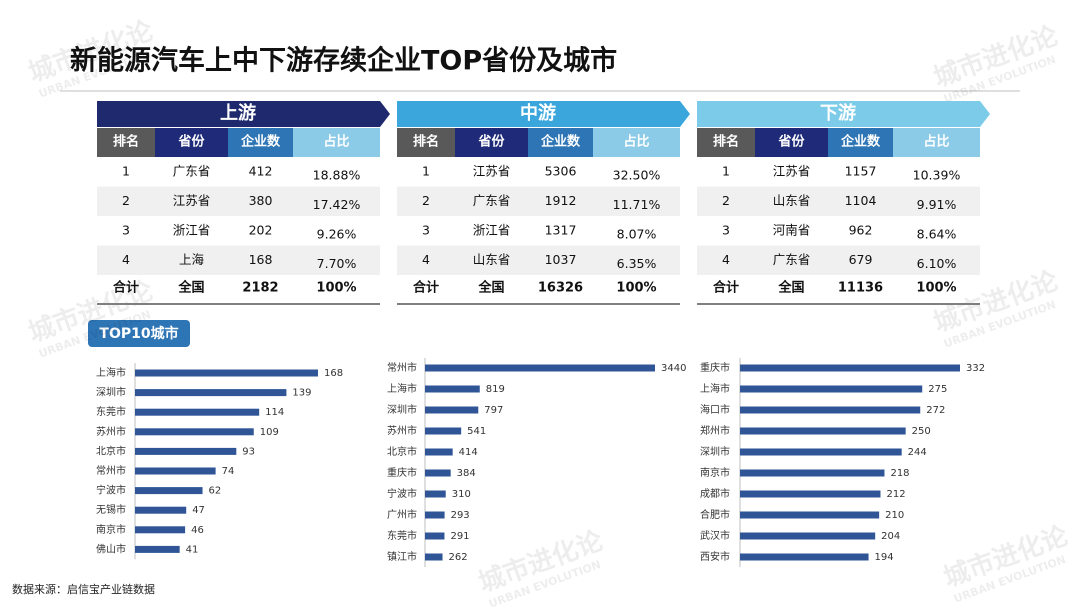 This screenshot has width=1080, height=608. What do you see at coordinates (715, 514) in the screenshot?
I see `category-label: 合肥市` at bounding box center [715, 514].